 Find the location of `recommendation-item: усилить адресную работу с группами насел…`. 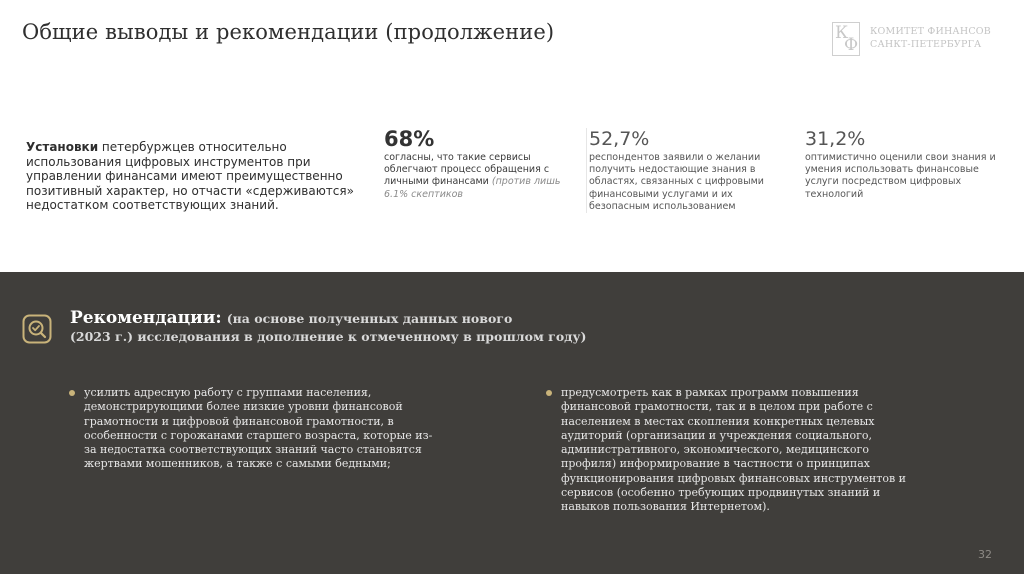

recommendation-item: усилить адресную работу с группами насел… is located at coordinates (251, 429).